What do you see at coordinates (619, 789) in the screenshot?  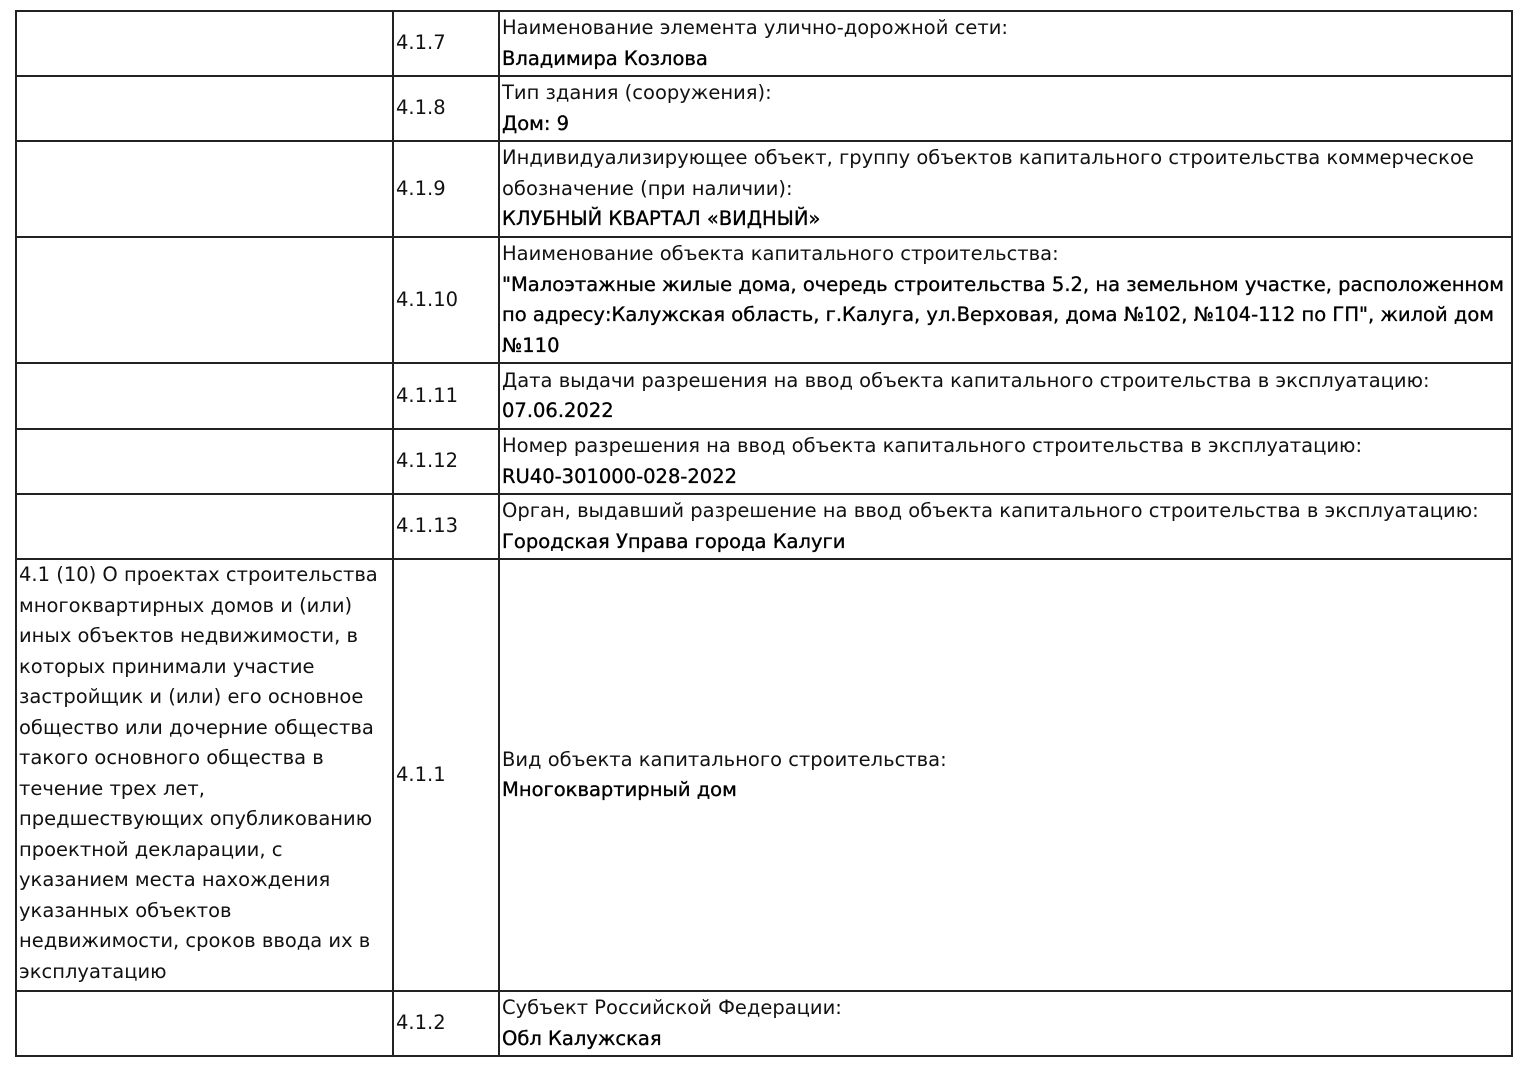 I see `field-value: Многоквартирный дом` at bounding box center [619, 789].